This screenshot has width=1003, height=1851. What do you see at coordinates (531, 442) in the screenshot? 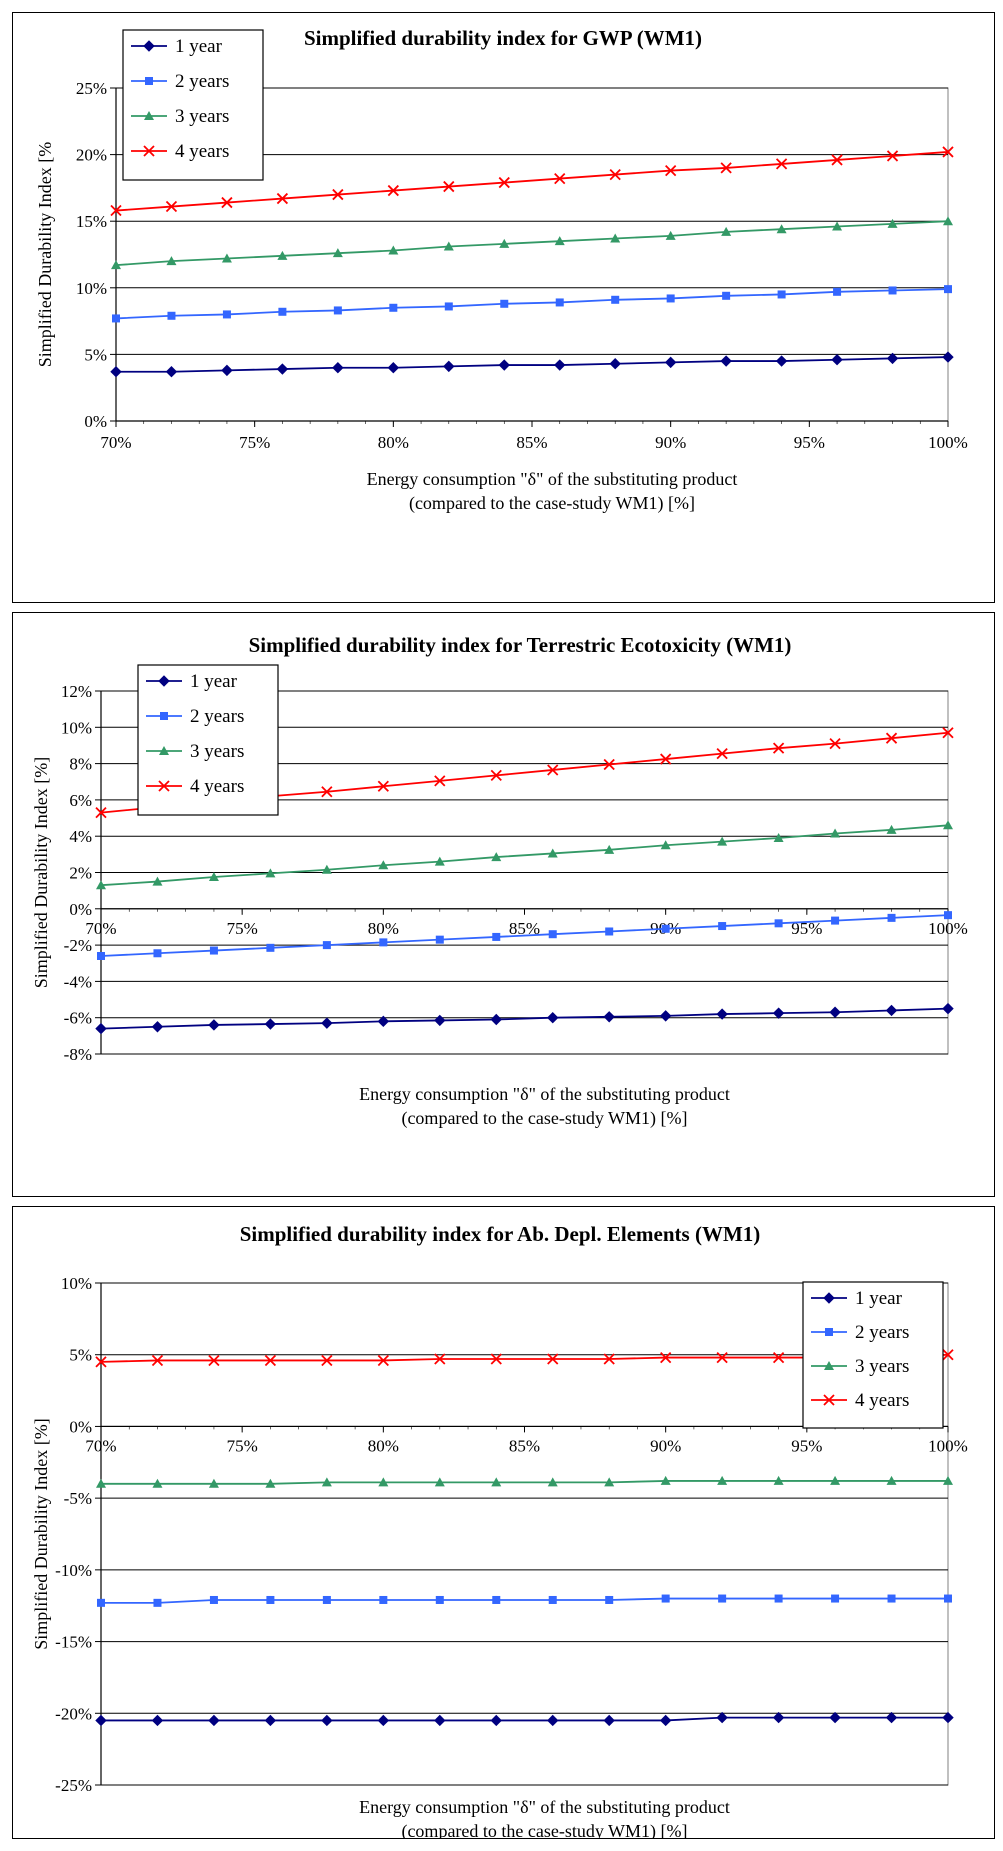
I see `x-tick-label: 85%` at bounding box center [531, 442].